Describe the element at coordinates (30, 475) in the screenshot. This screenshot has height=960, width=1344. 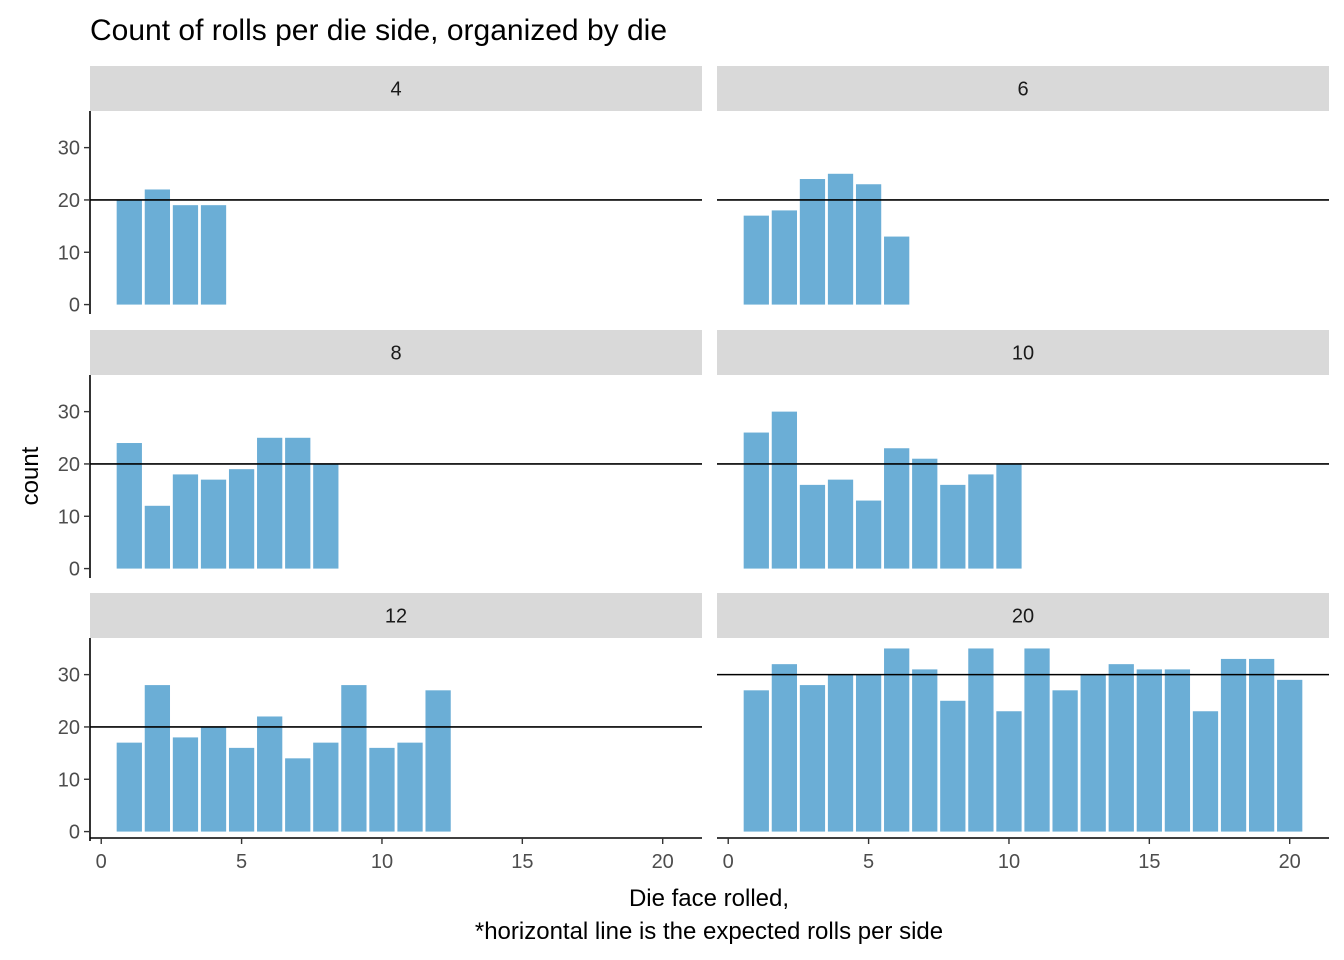
I see `y-axis-title: count` at that location.